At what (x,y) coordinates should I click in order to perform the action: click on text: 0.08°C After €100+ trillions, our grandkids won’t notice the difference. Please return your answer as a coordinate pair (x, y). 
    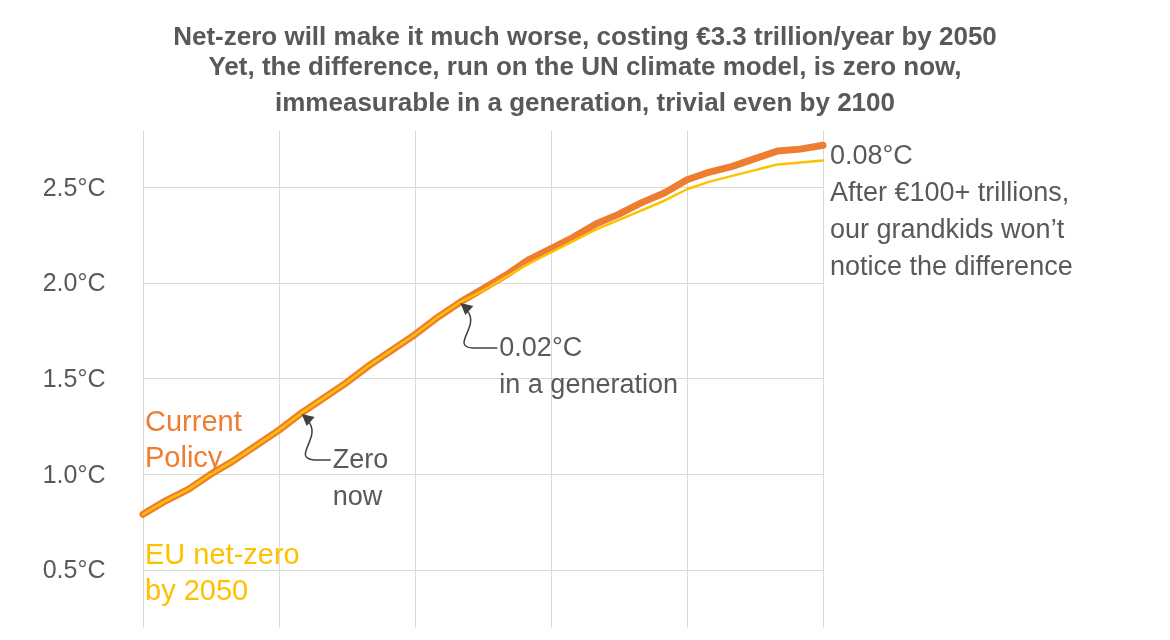
    Looking at the image, I should click on (951, 211).